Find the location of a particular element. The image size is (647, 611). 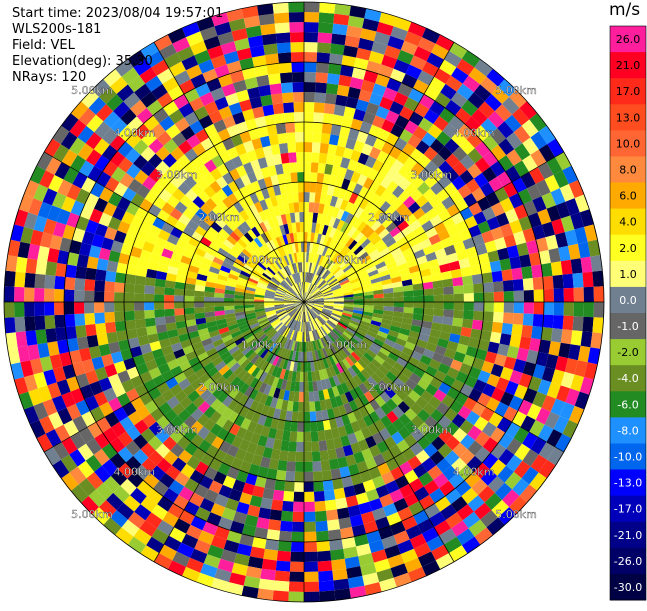

range-ring-label: 1.00km is located at coordinates (347, 260).